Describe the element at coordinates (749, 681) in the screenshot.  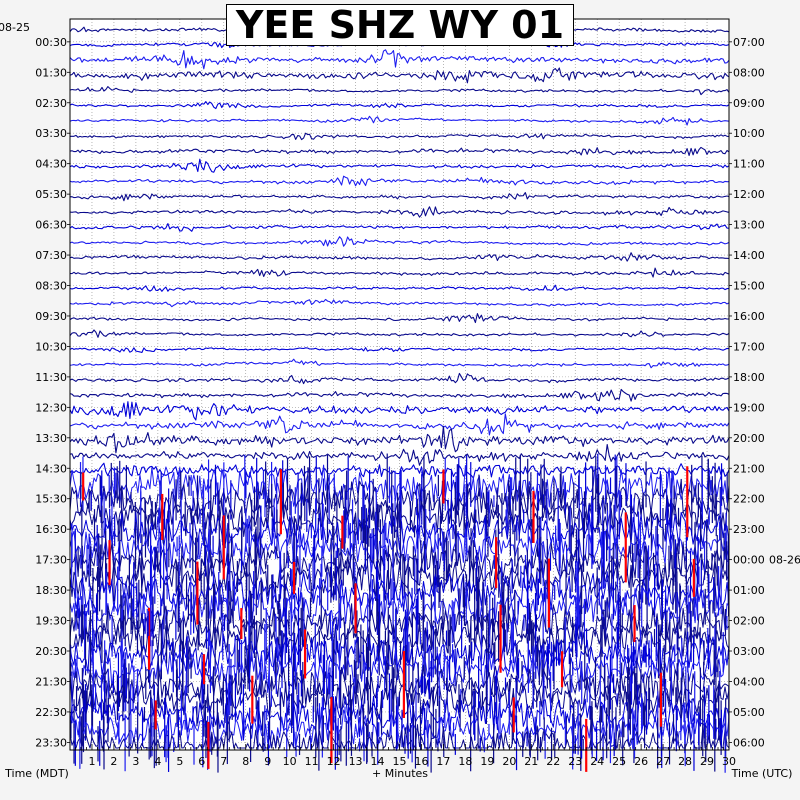
I see `right-time-label: 04:00` at that location.